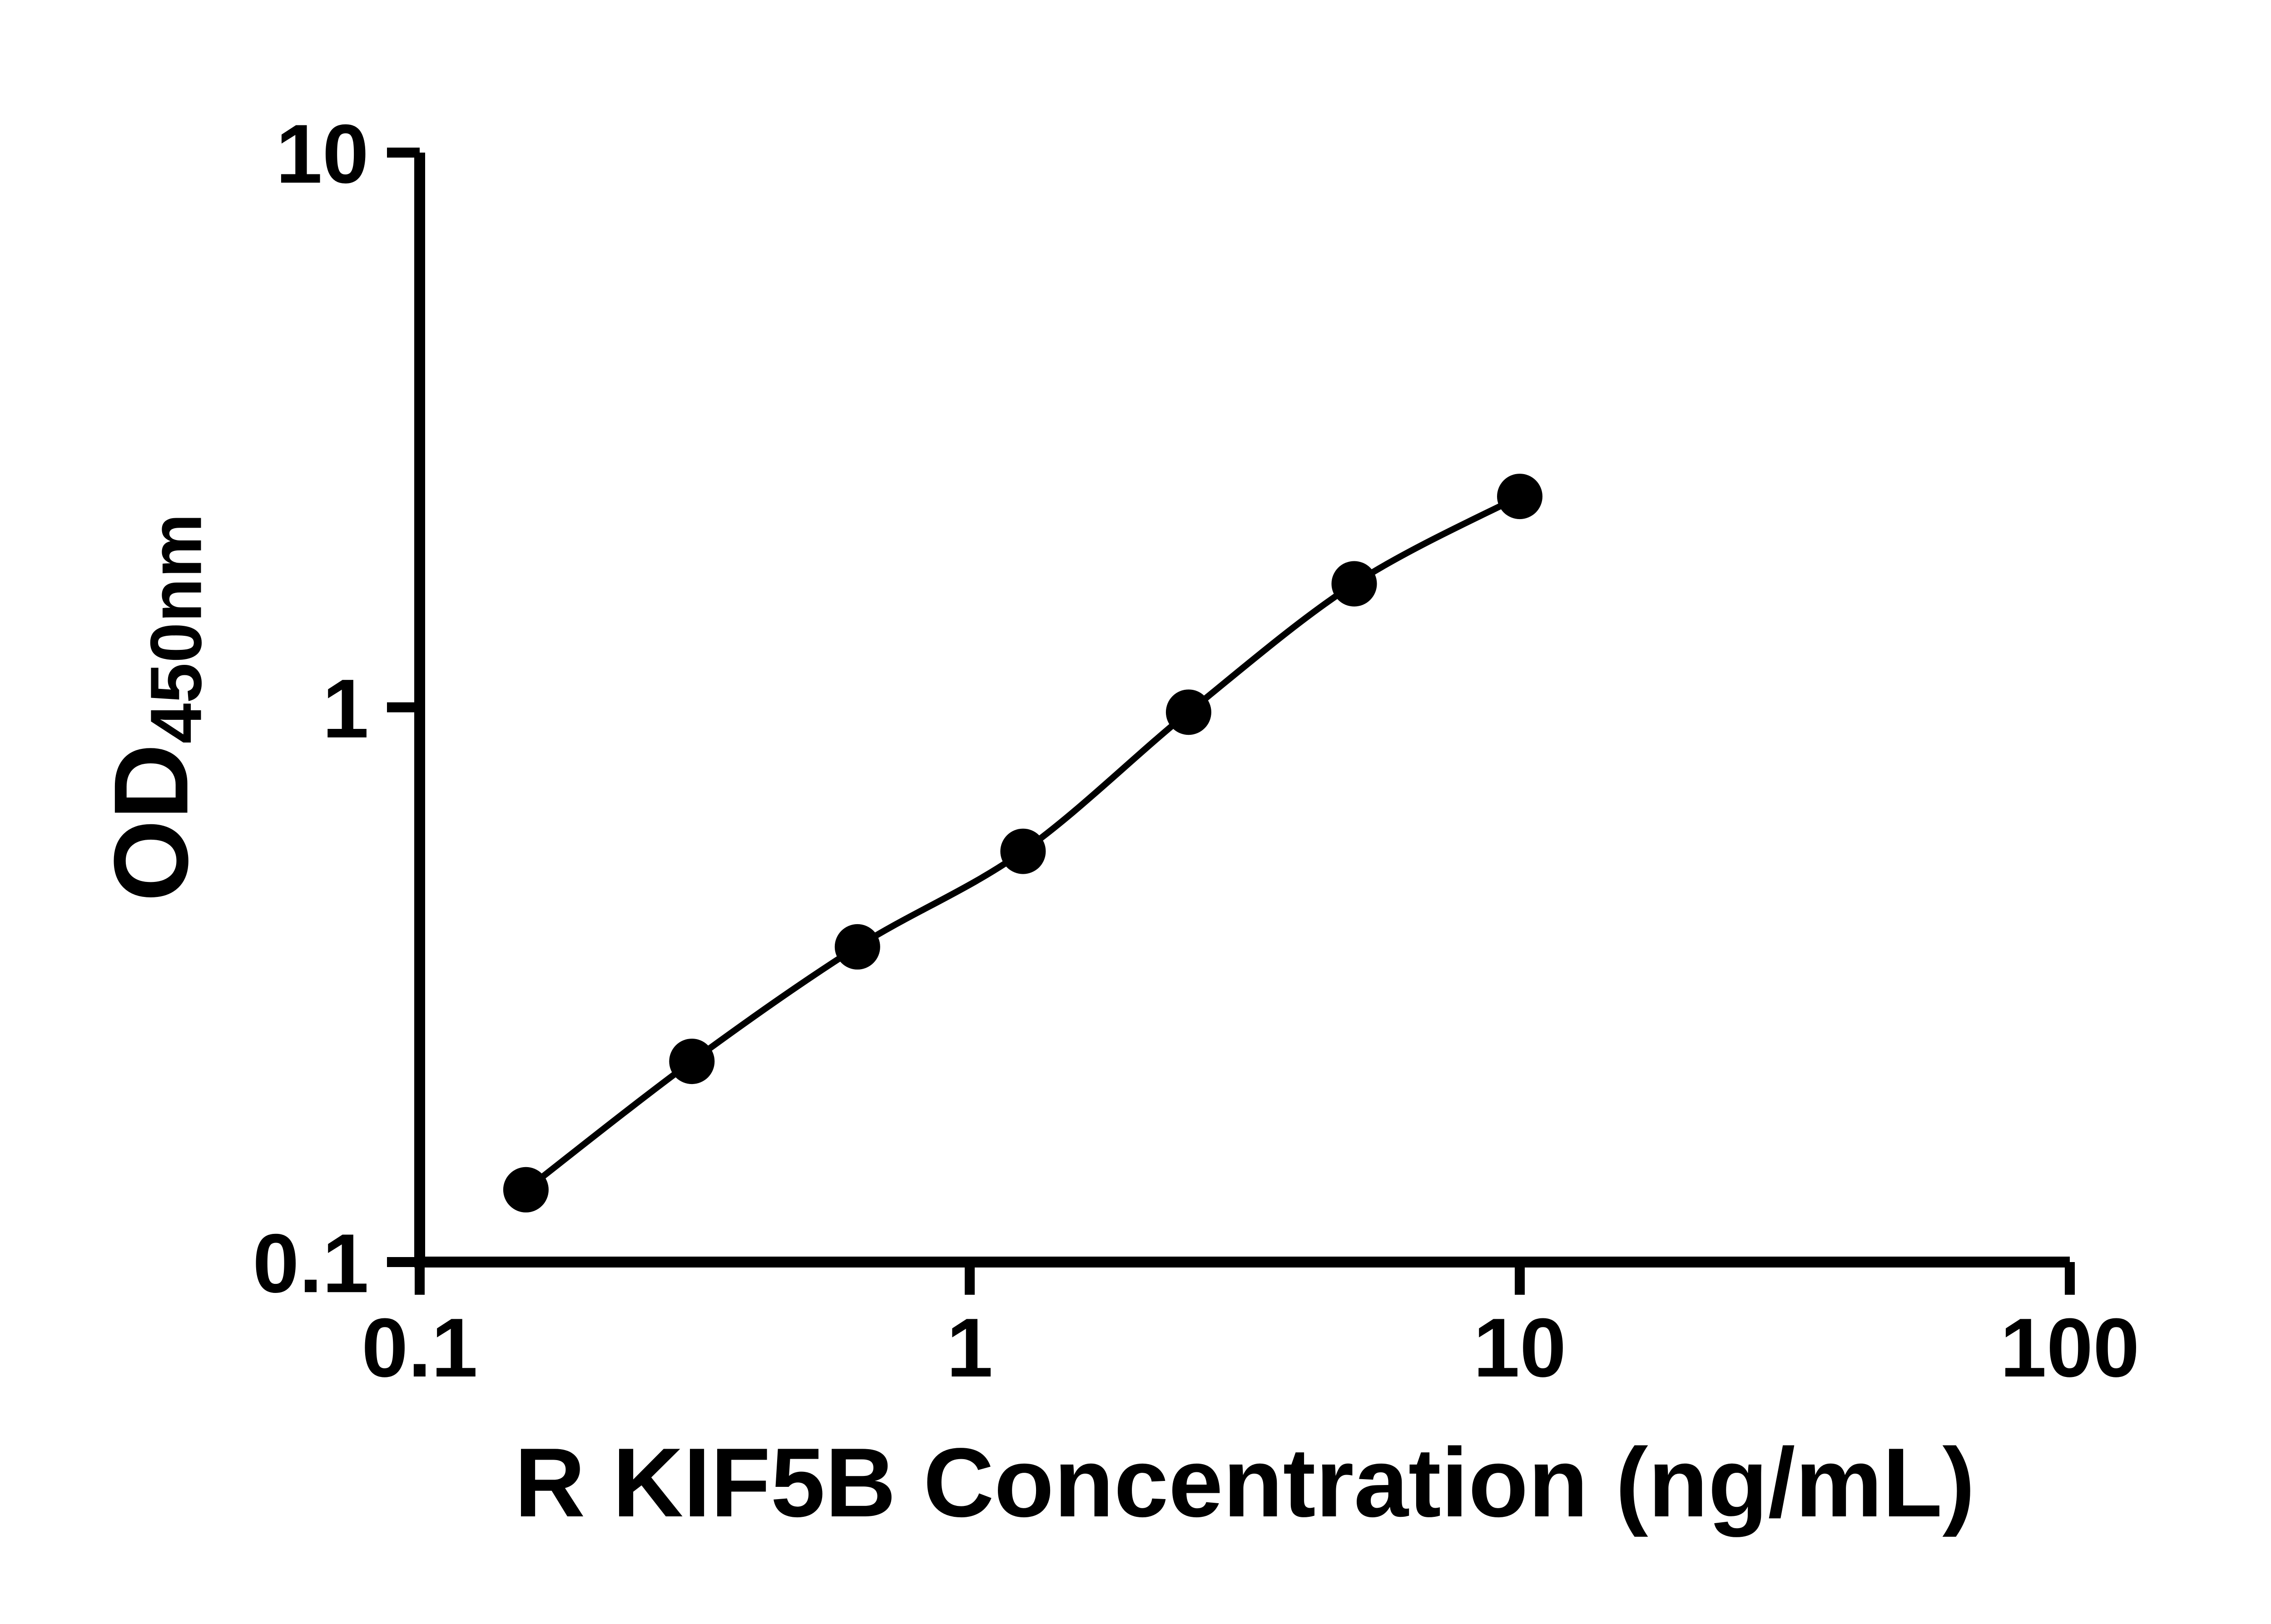 This screenshot has width=2271, height=1624. Describe the element at coordinates (322, 153) in the screenshot. I see `y-tick-label: 10` at that location.